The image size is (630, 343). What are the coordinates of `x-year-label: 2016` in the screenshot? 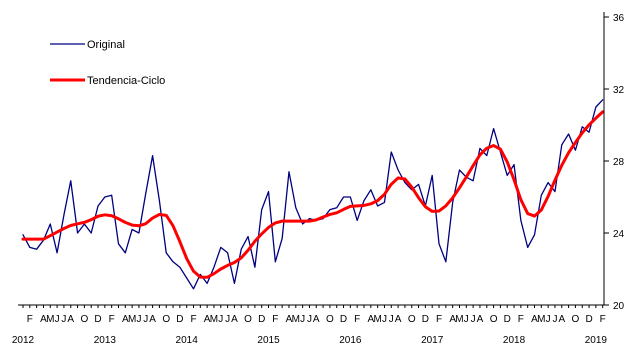 It's located at (350, 339).